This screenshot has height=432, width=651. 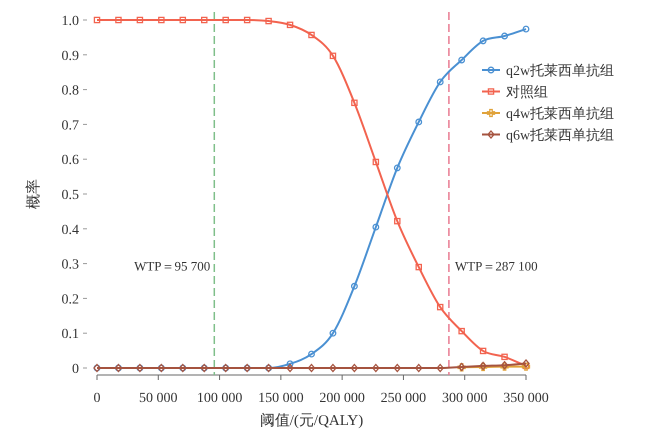 I want to click on y-tick-label: 0.7, so click(x=70, y=126).